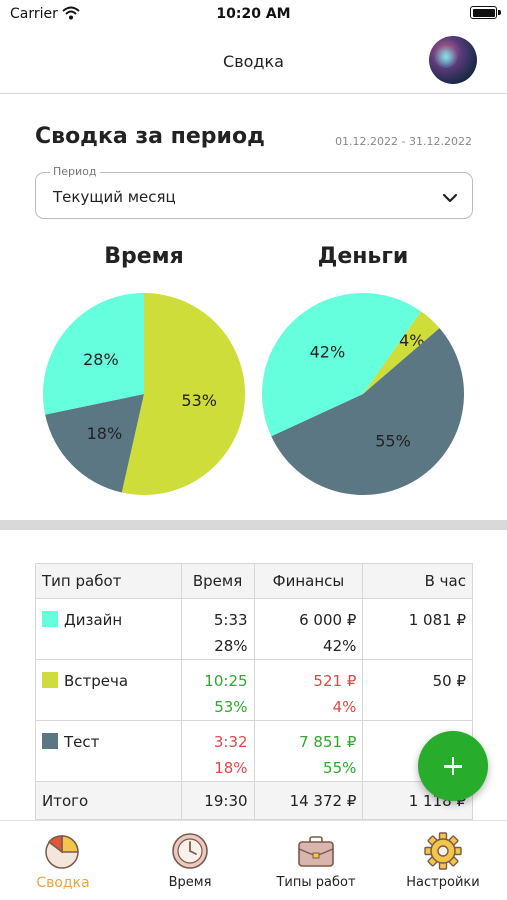  What do you see at coordinates (50, 680) in the screenshot?
I see `meeting-color-swatch` at bounding box center [50, 680].